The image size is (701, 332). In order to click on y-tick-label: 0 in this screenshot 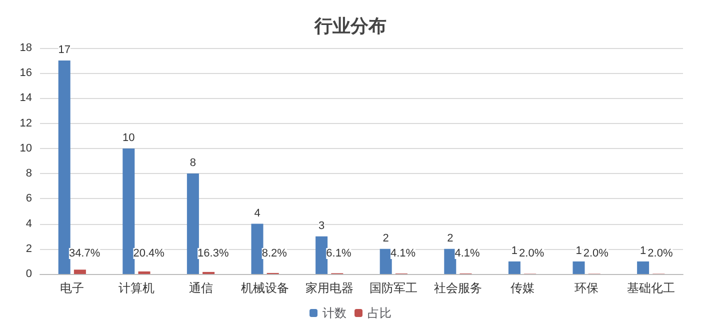, I will do `click(29, 274)`.